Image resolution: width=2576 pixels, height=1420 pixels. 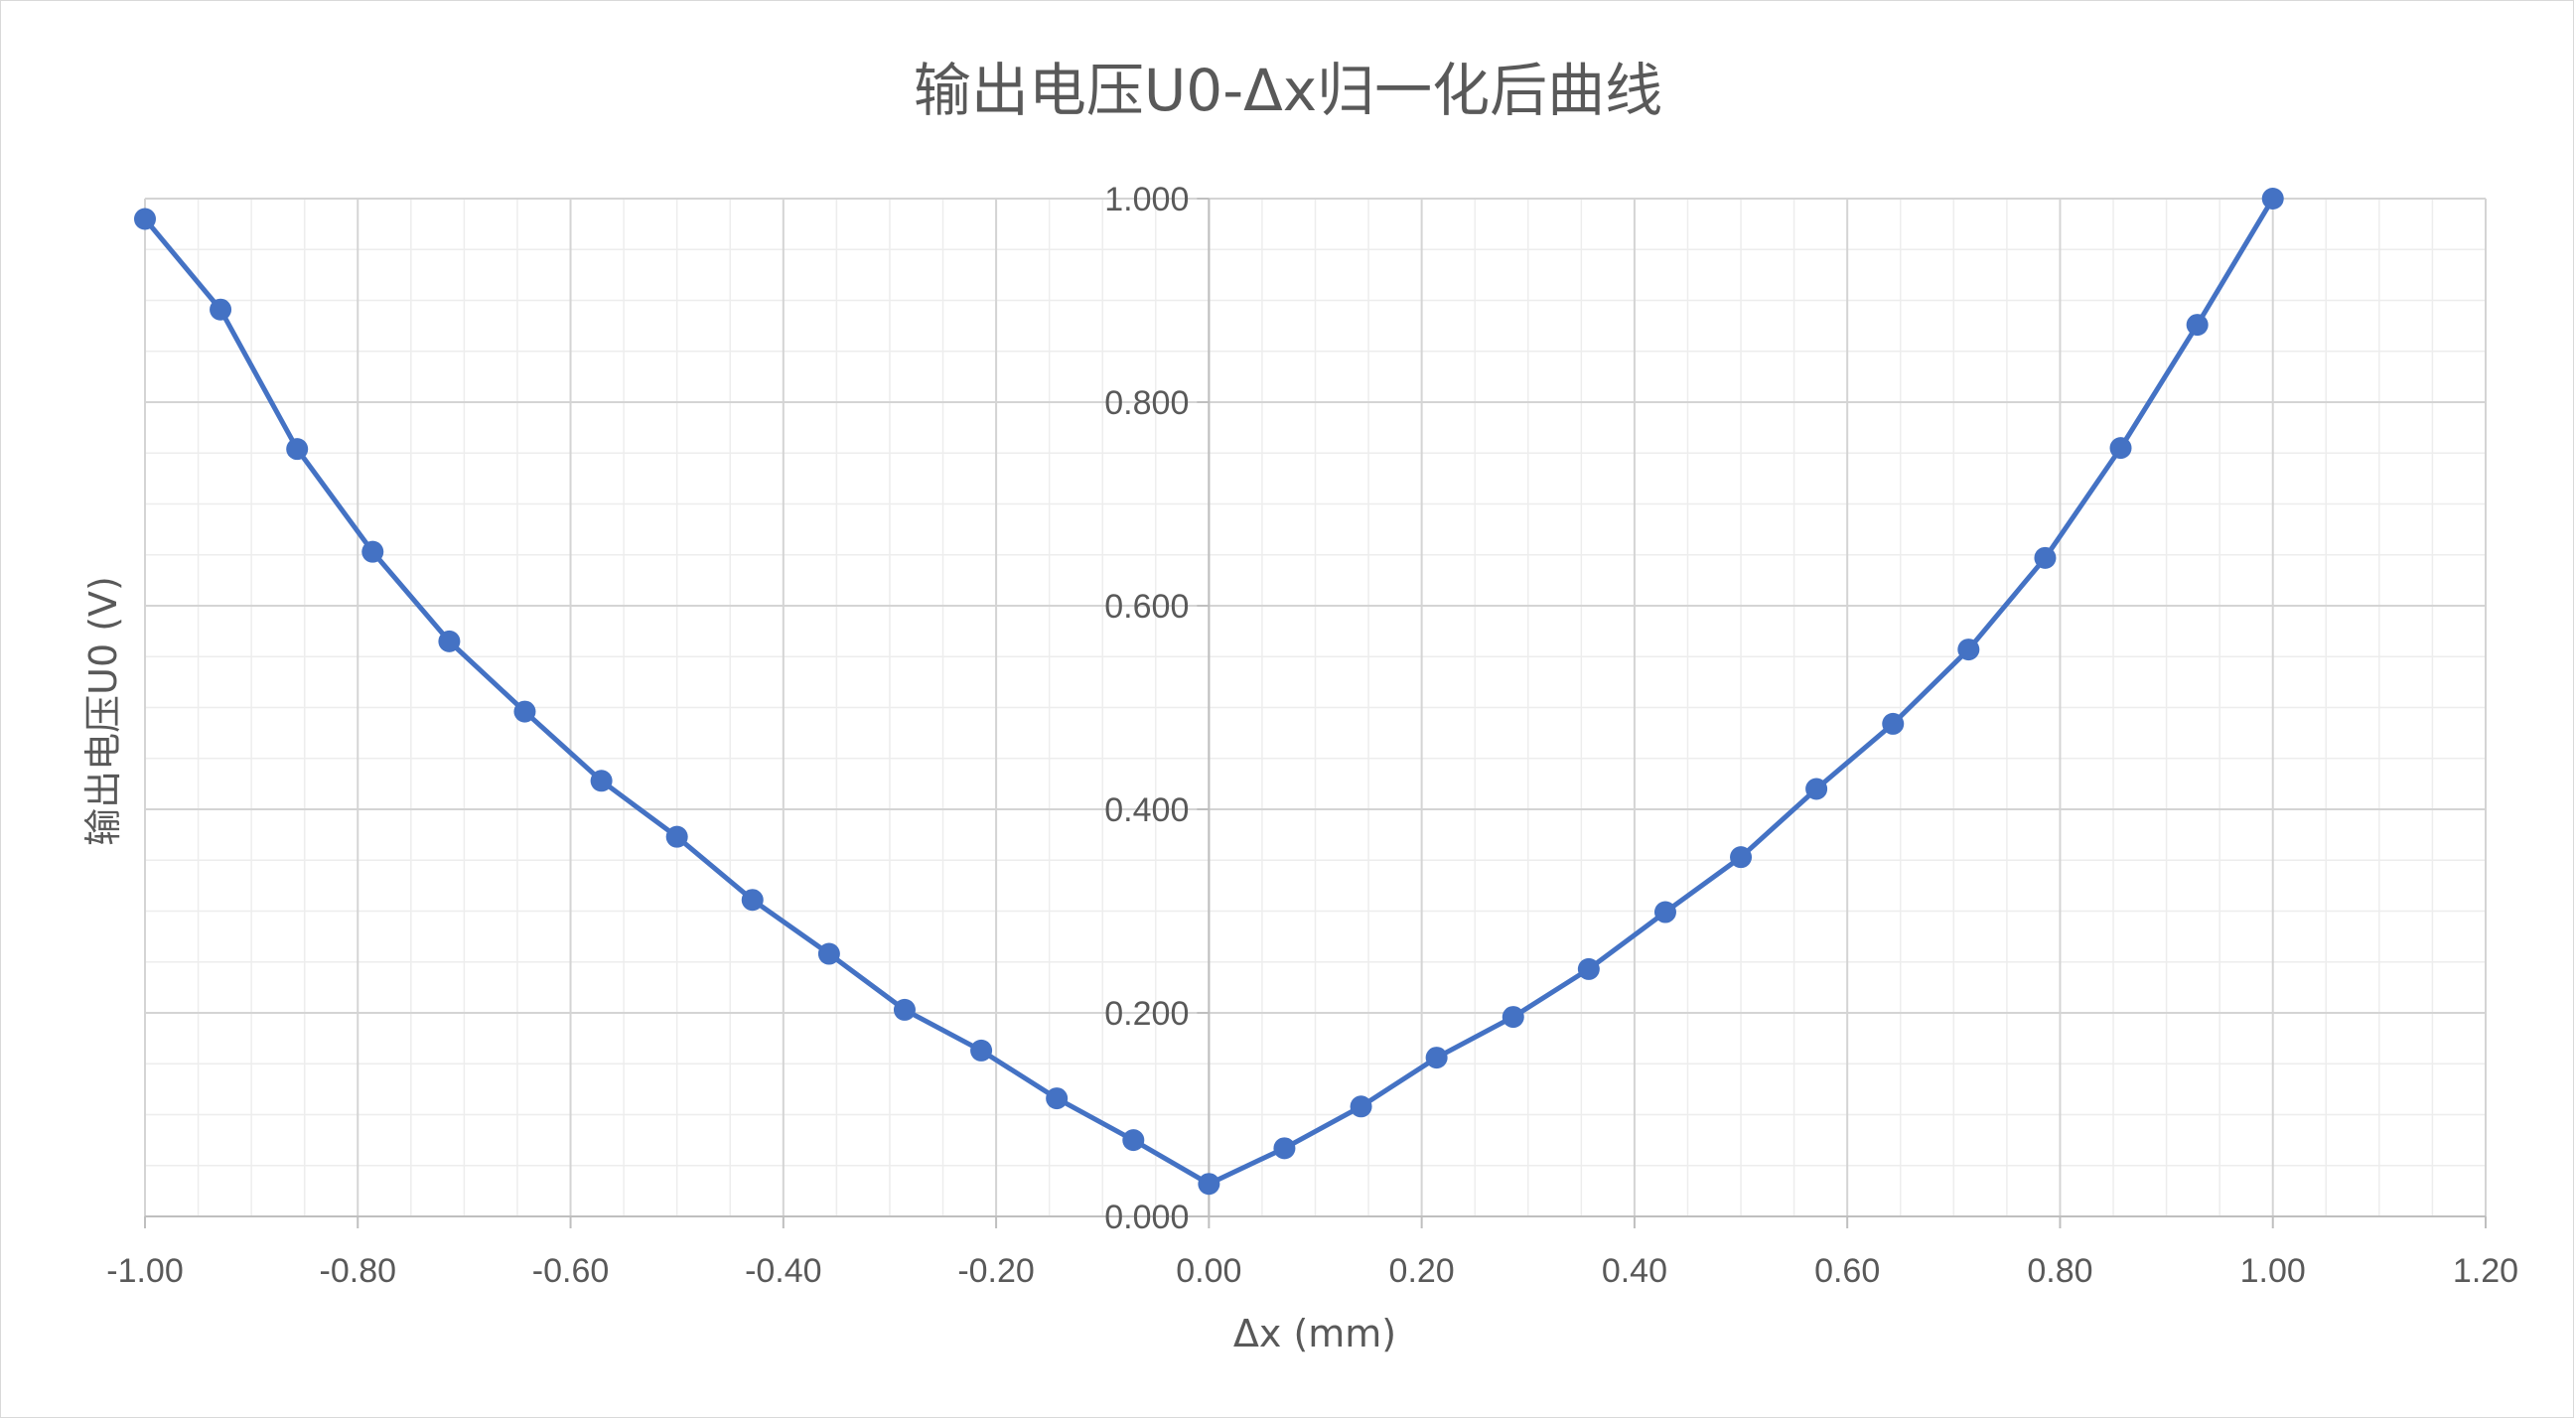 I want to click on x-tick-label: 0.20, so click(x=1422, y=1271).